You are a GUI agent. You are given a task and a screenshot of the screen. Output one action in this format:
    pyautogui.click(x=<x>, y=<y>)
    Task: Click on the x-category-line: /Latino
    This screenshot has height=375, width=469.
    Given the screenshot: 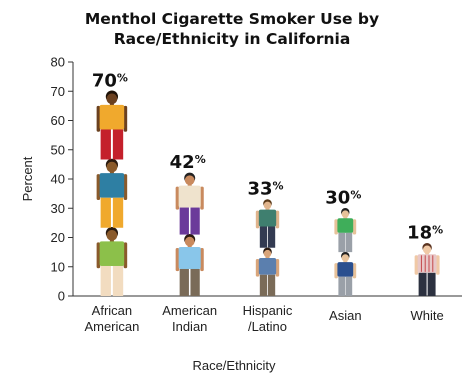 What is the action you would take?
    pyautogui.click(x=267, y=326)
    